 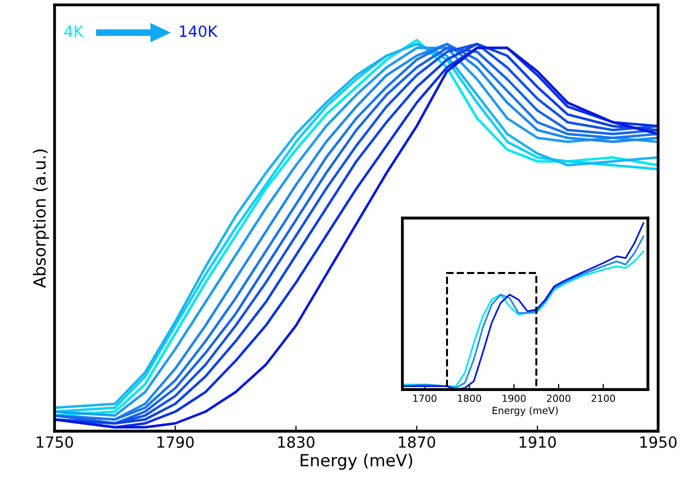 What do you see at coordinates (54, 442) in the screenshot?
I see `x-tick-label: 1750` at bounding box center [54, 442].